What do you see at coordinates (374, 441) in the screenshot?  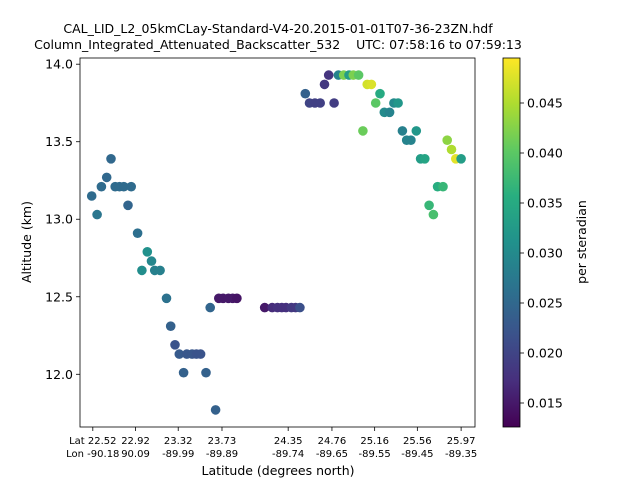 I see `x-tick-label-lat: 25.16` at bounding box center [374, 441].